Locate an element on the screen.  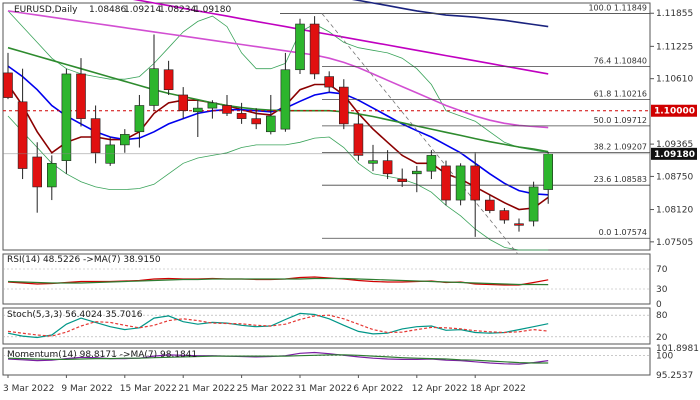
main-legend-title: EURUSD,Daily is located at coordinates (46, 10).